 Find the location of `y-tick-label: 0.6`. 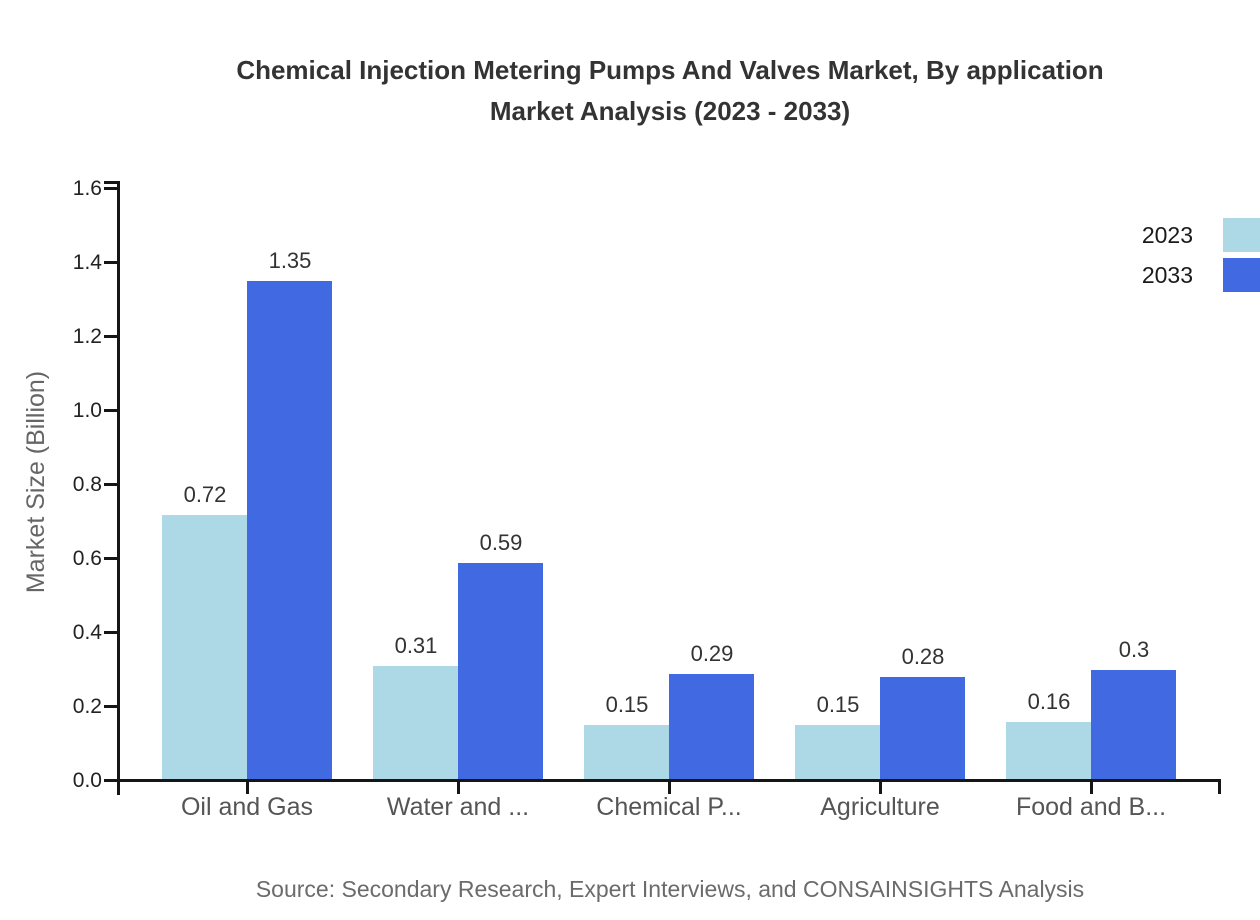

y-tick-label: 0.6 is located at coordinates (87, 558).